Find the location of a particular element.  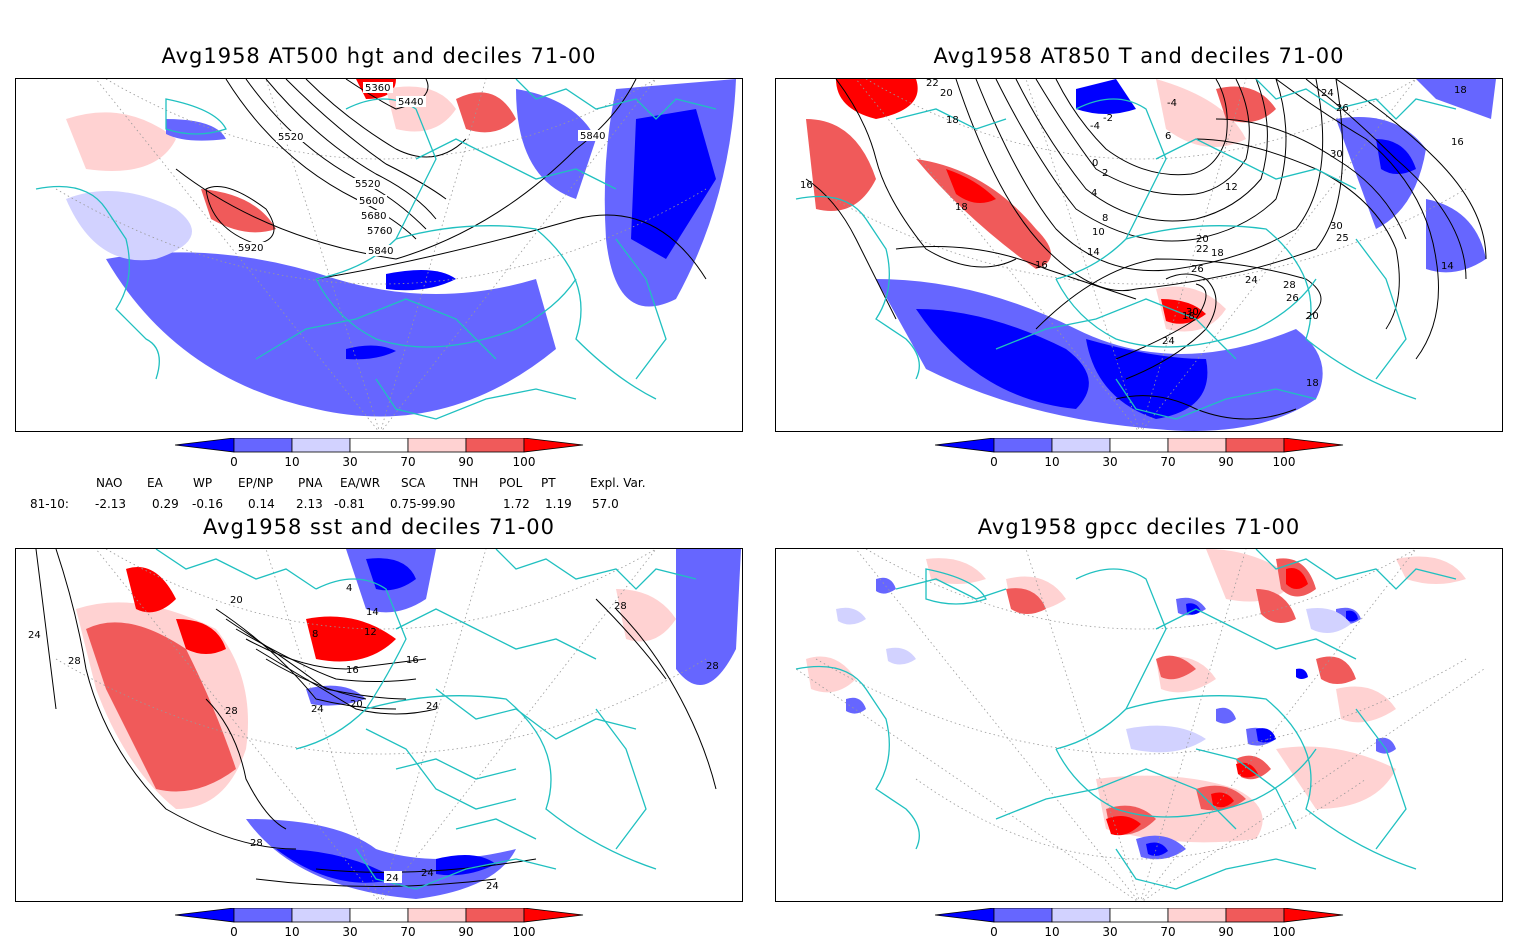

svg-text: -2 is located at coordinates (1108, 118).